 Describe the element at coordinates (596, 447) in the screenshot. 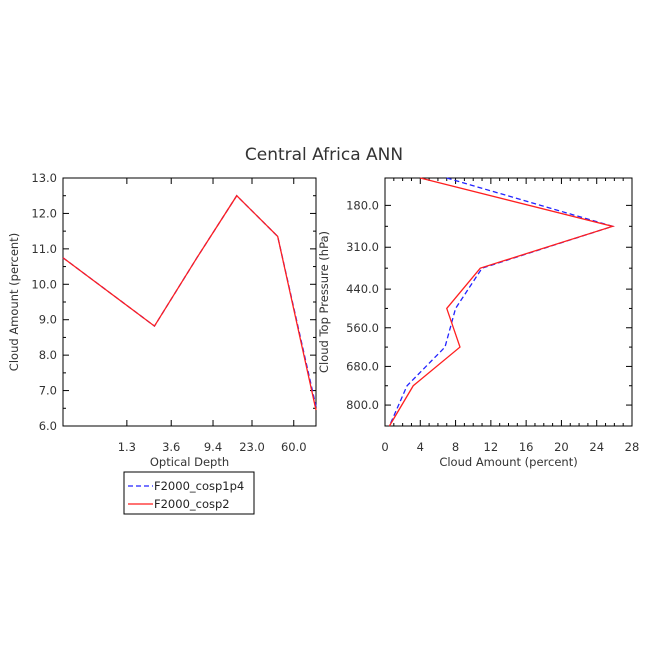

I see `right-x-tick-label: 24` at that location.